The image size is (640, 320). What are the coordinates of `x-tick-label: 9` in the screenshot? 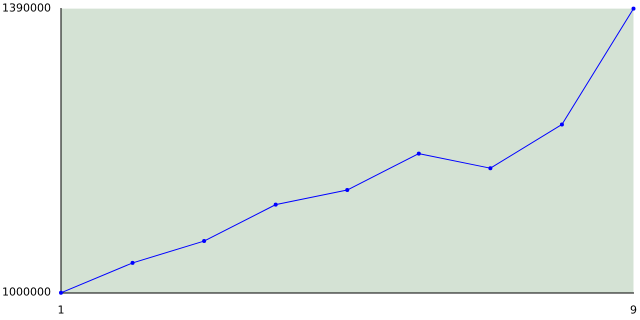 It's located at (633, 309).